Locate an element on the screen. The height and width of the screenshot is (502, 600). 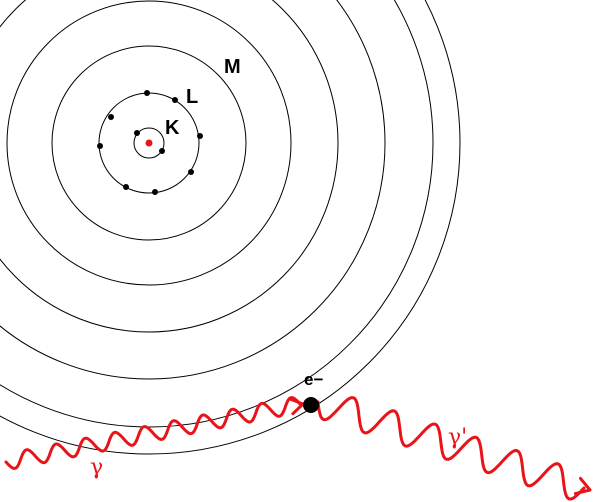
shell-m-orbit is located at coordinates (149, 143).